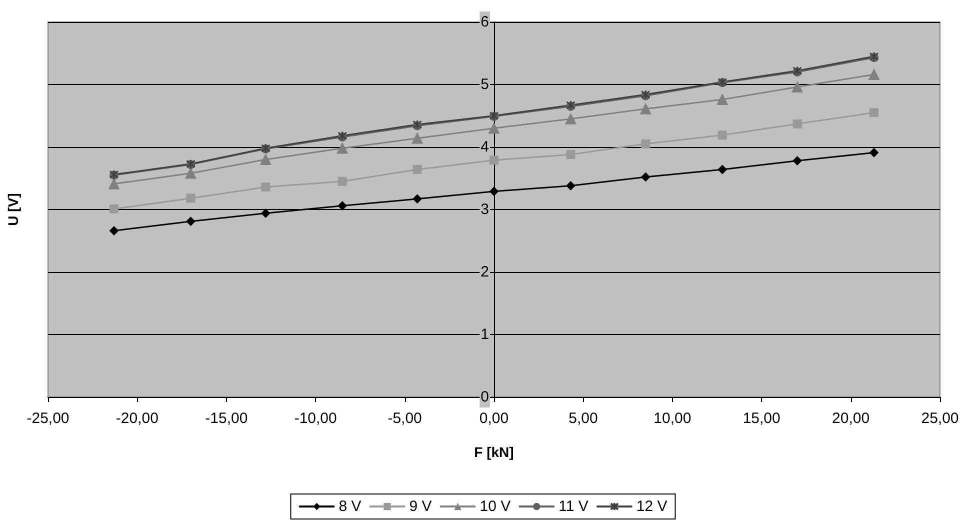  I want to click on y-tick-label: 1, so click(484, 334).